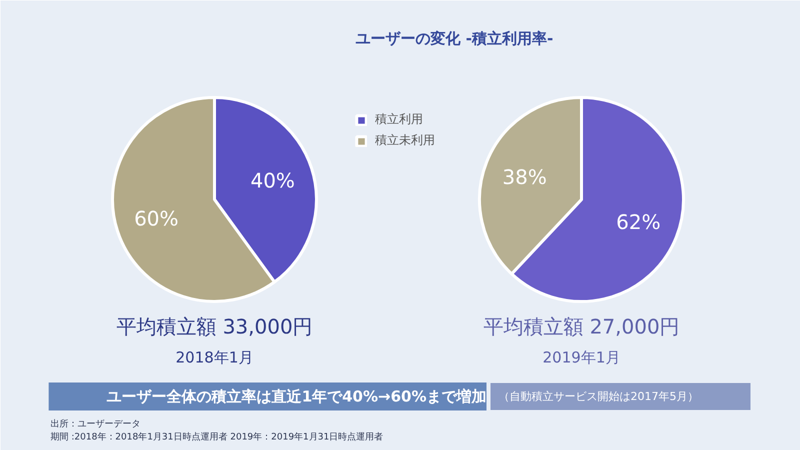  Describe the element at coordinates (524, 176) in the screenshot. I see `data-label: 38%` at that location.